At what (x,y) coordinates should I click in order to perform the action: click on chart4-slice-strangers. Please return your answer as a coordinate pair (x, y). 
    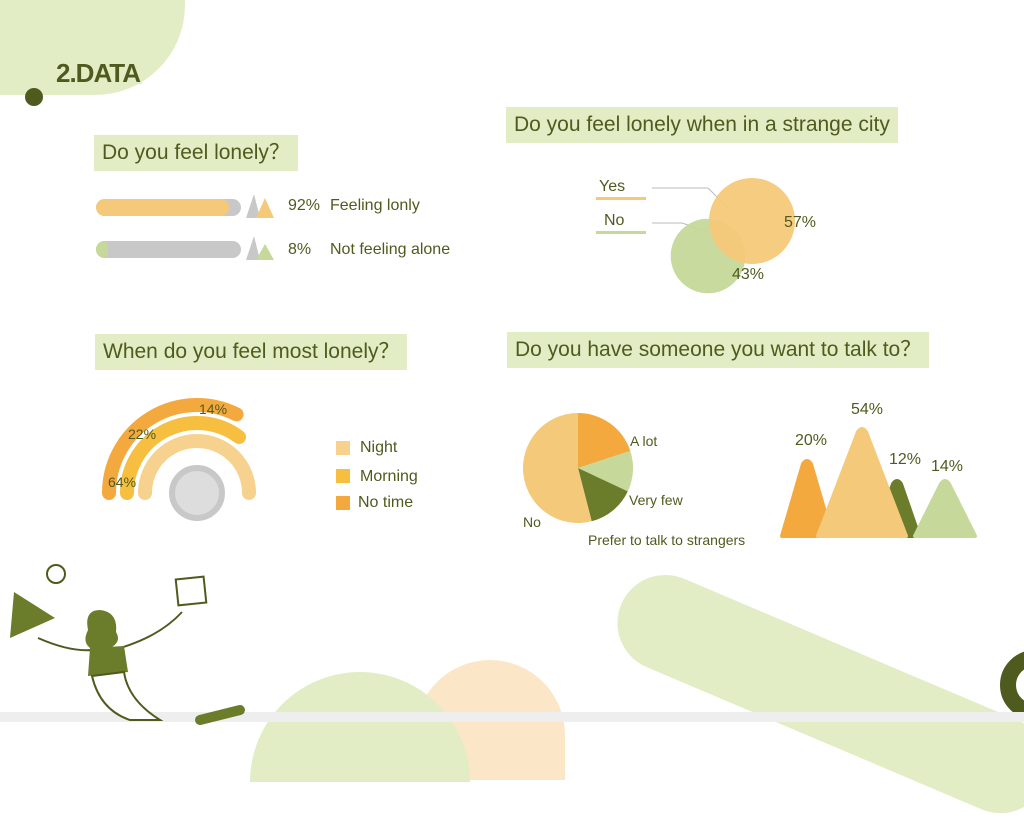
    Looking at the image, I should click on (603, 495).